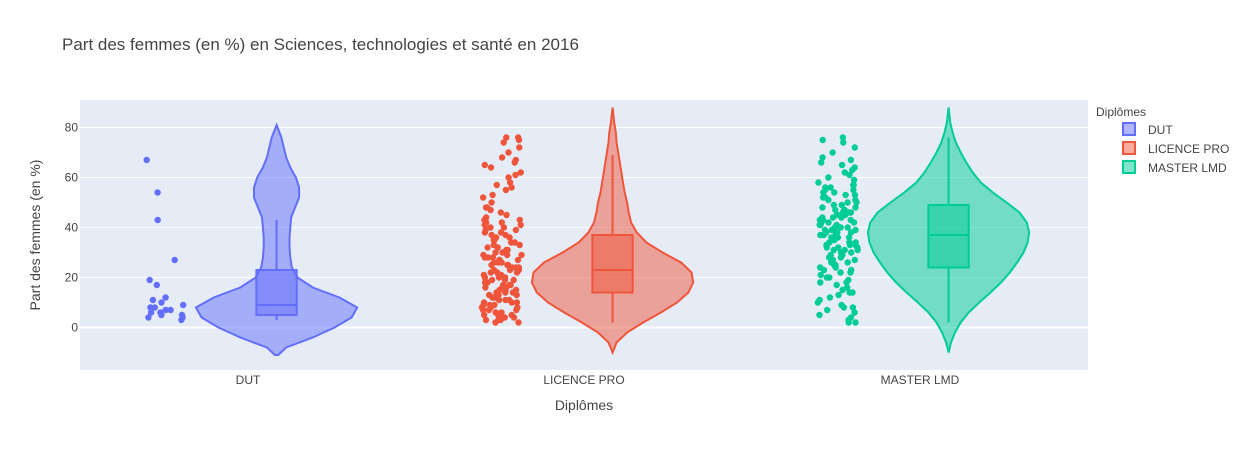  I want to click on legend: Diplômes DUT LICENCE PRO MASTER LMD, so click(1162, 140).